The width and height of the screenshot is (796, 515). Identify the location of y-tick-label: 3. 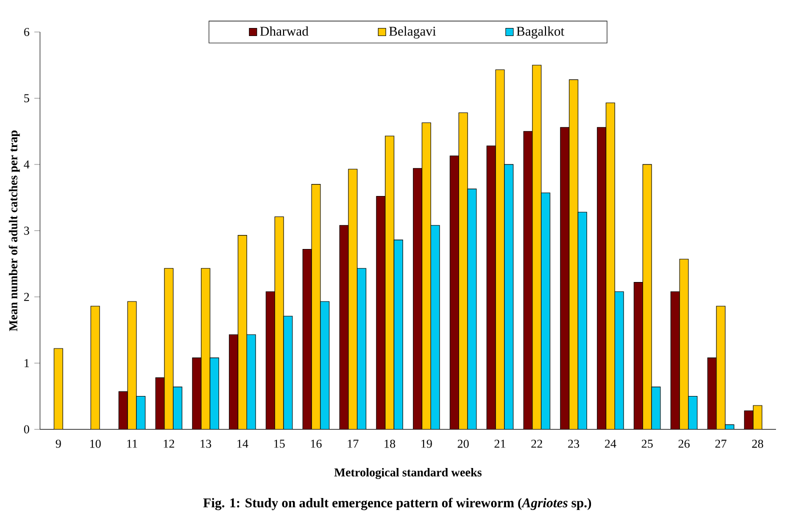
(27, 230).